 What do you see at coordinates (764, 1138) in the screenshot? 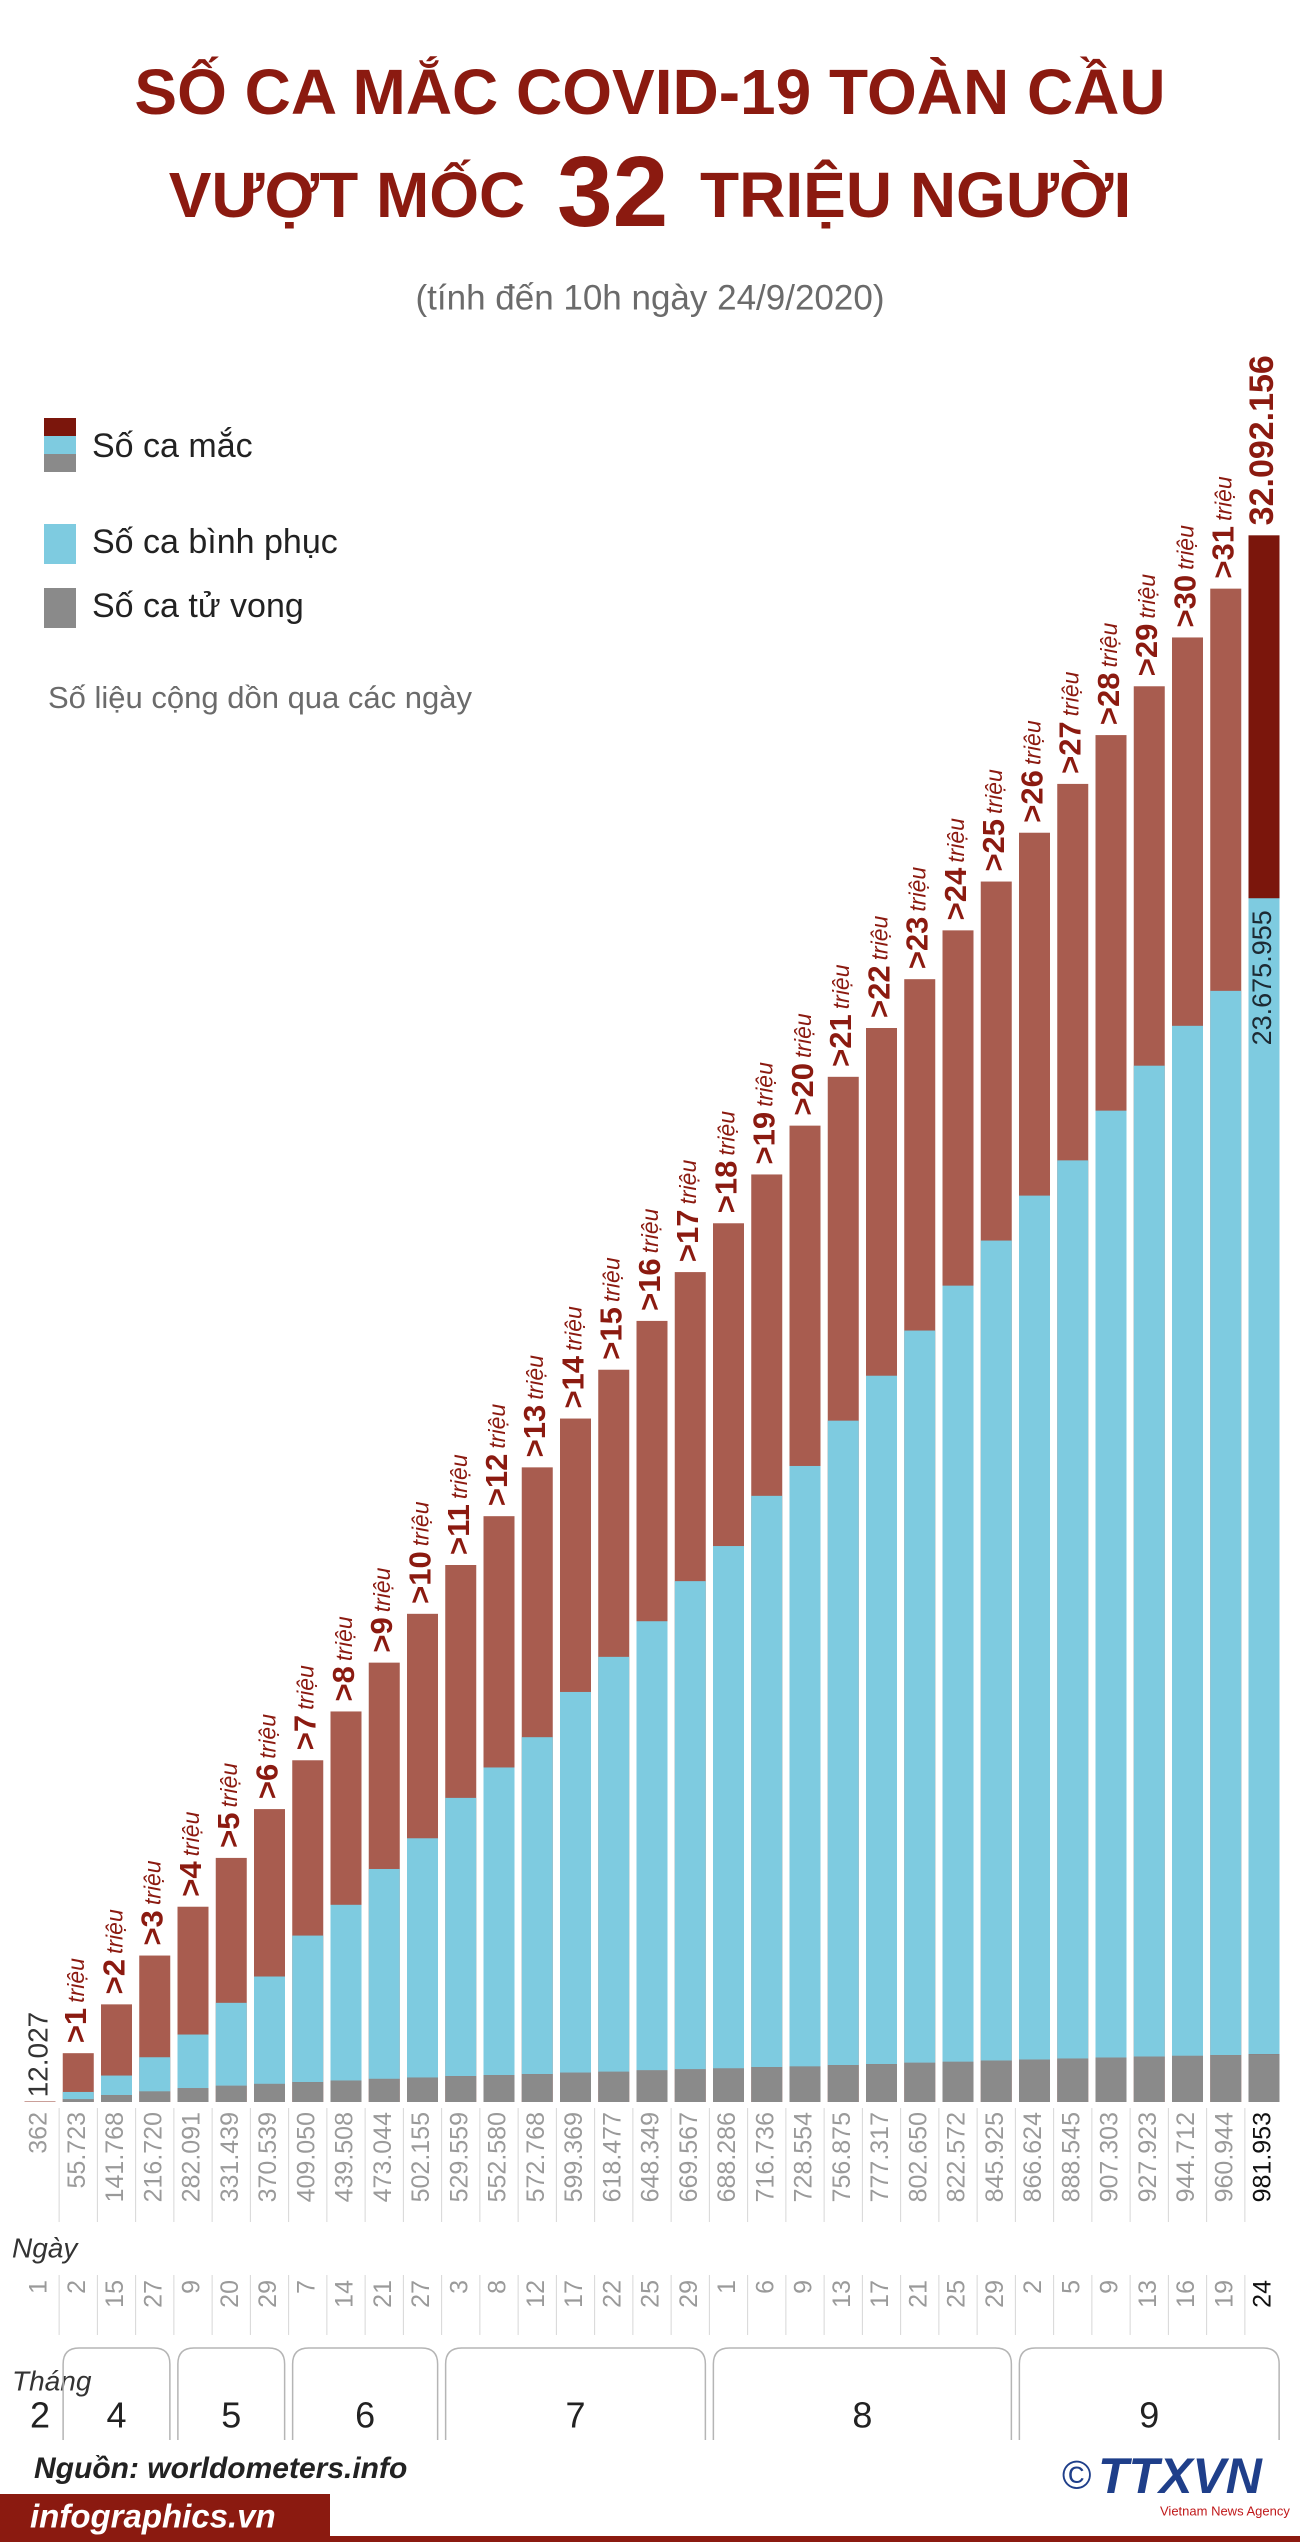
I see `cases-label-number: >19` at bounding box center [764, 1138].